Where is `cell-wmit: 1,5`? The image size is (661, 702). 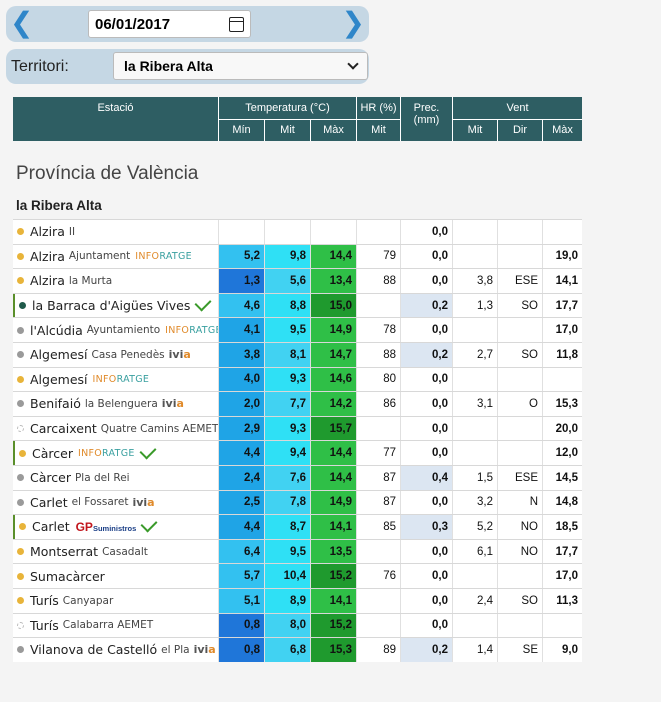
cell-wmit: 1,5 is located at coordinates (474, 477).